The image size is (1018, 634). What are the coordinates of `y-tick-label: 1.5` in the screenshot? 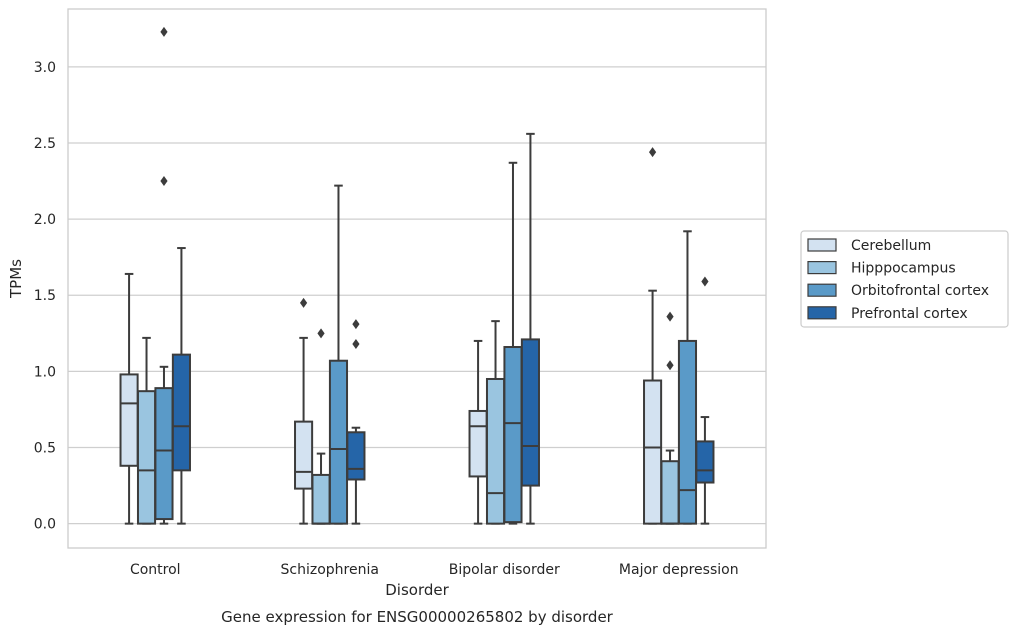 It's located at (45, 296).